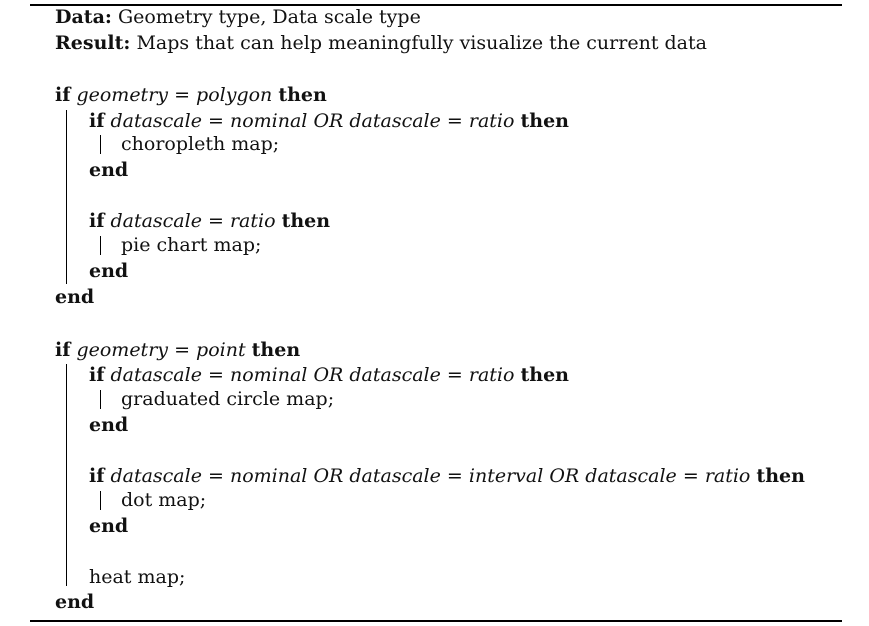 This screenshot has height=626, width=869. I want to click on data-label: Data:, so click(83, 17).